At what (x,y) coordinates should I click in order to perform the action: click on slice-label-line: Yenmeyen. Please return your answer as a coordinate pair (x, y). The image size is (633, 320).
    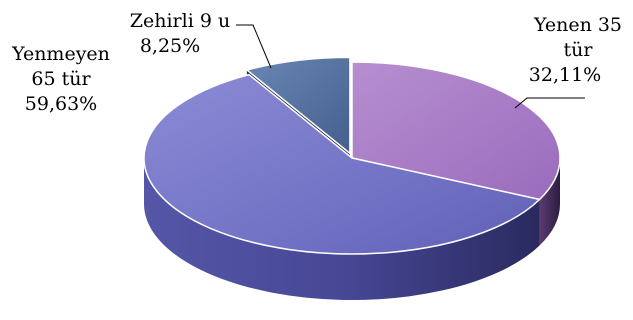
    Looking at the image, I should click on (60, 54).